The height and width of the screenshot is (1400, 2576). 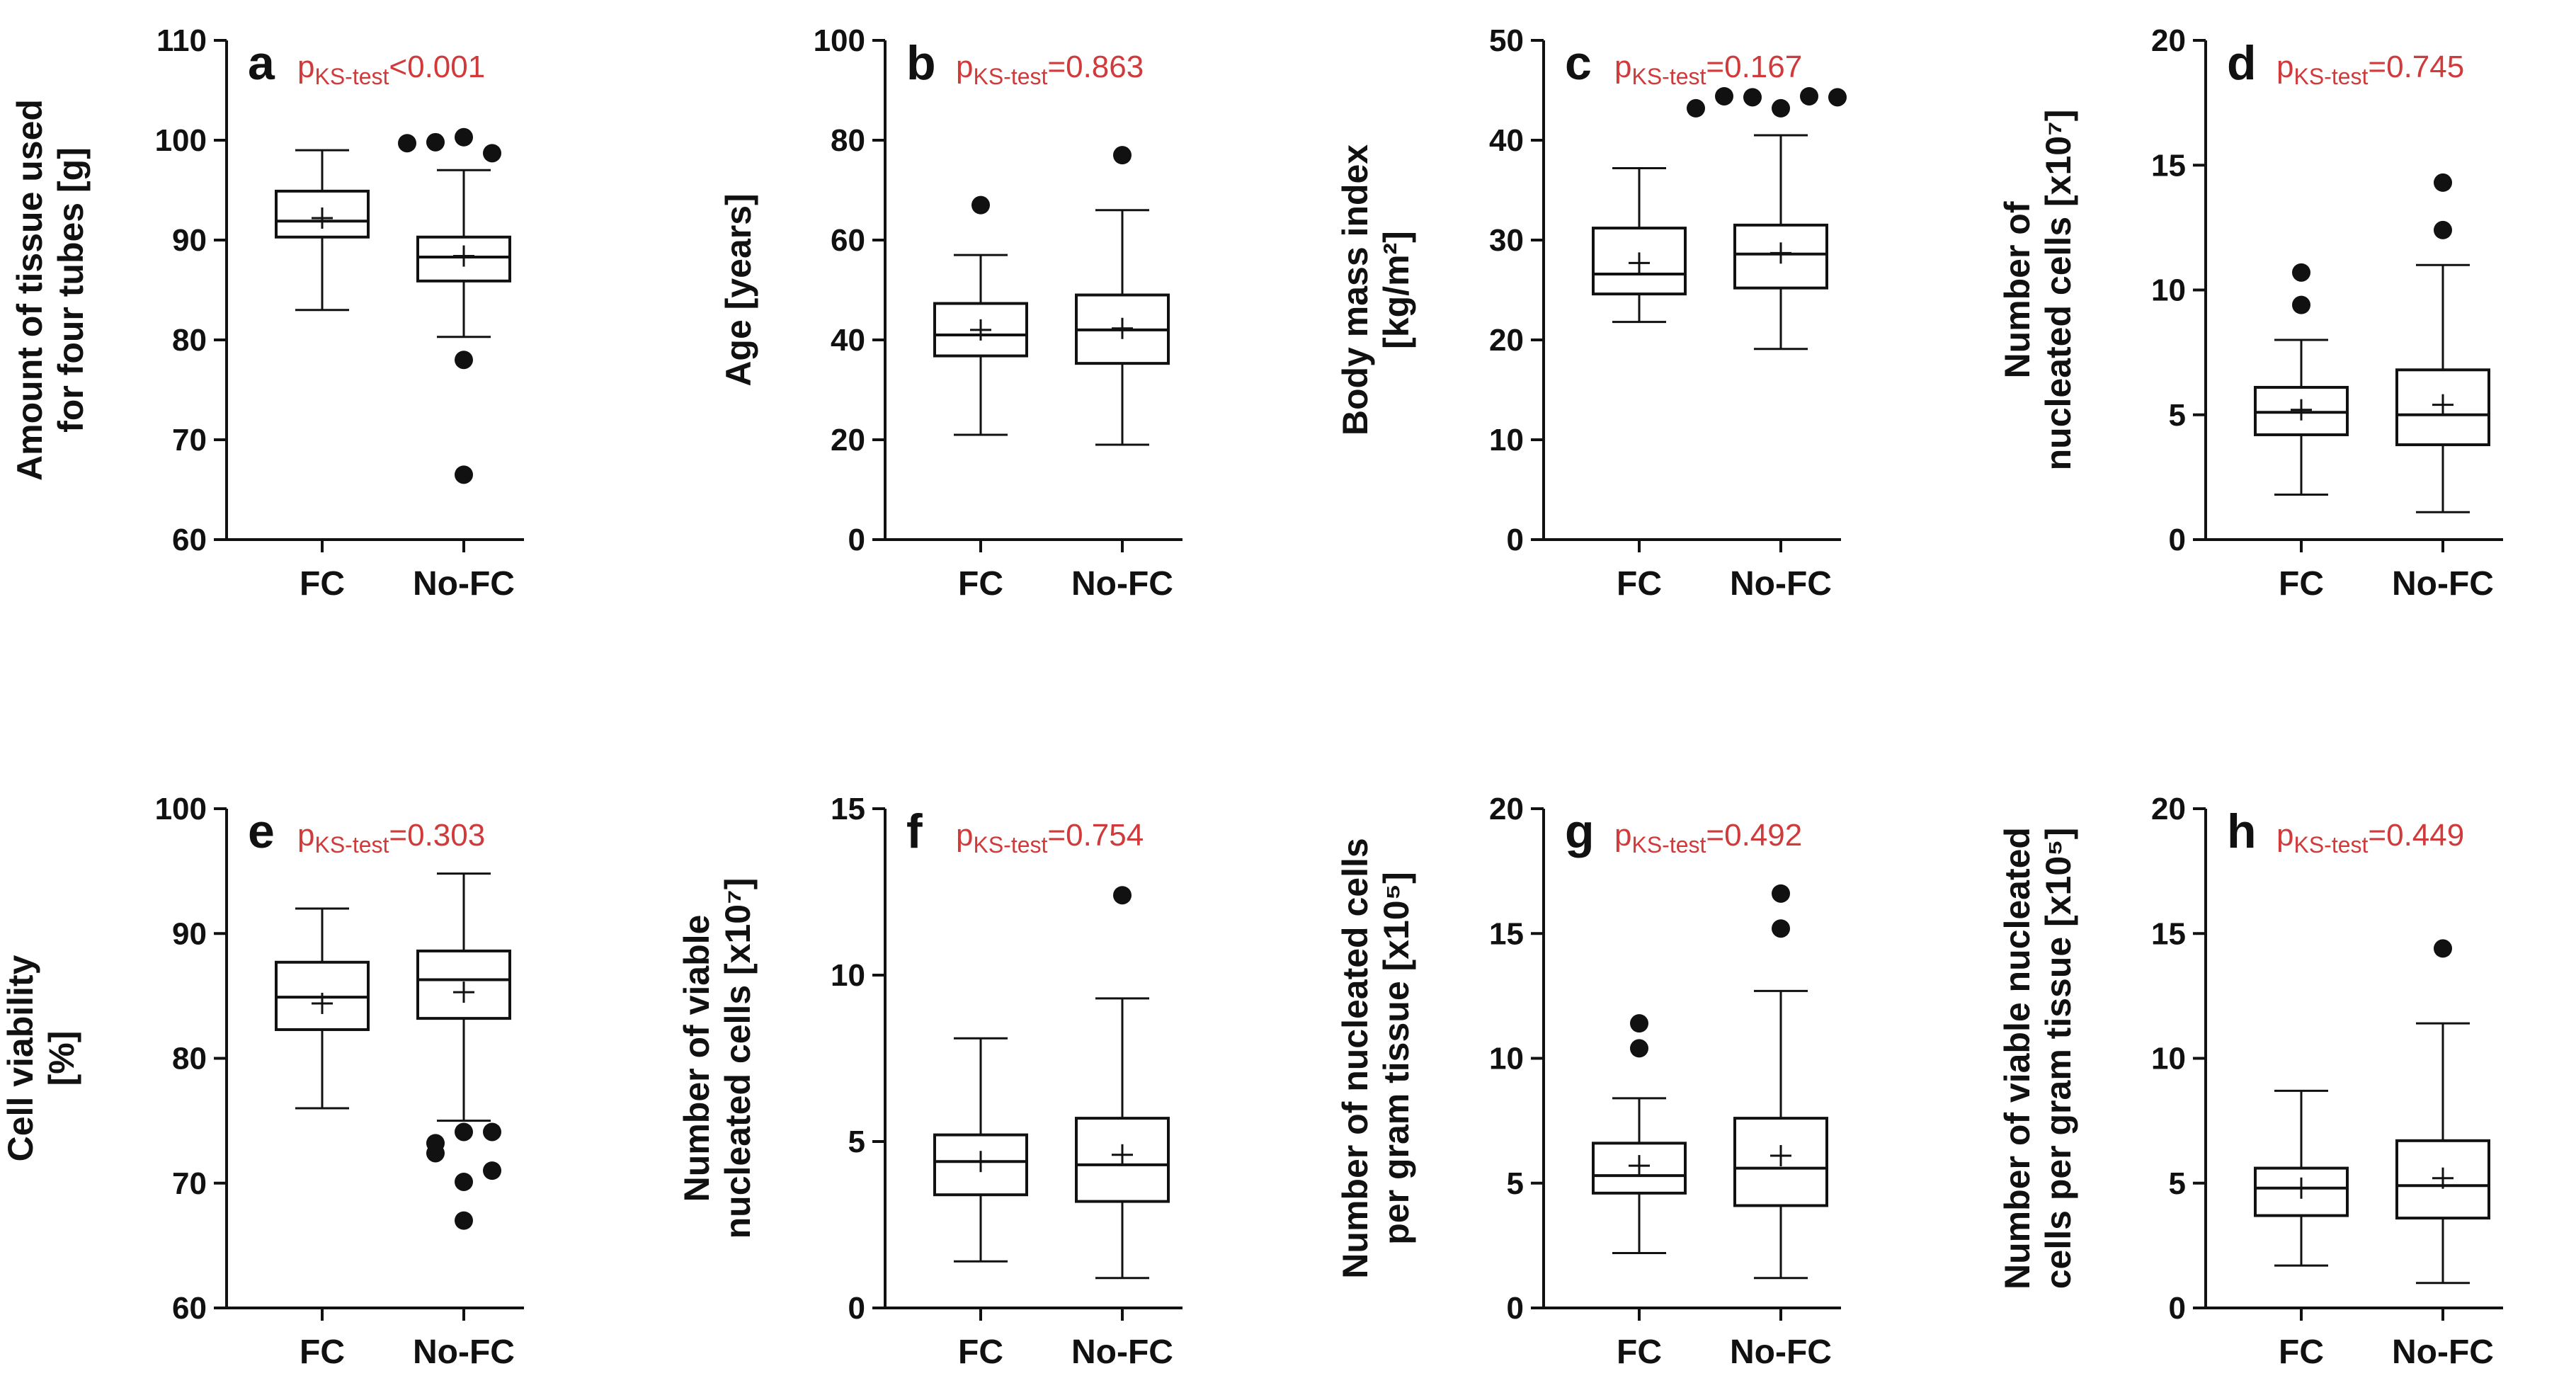 I want to click on y-axis-label: Amount of tissue used, so click(x=30, y=290).